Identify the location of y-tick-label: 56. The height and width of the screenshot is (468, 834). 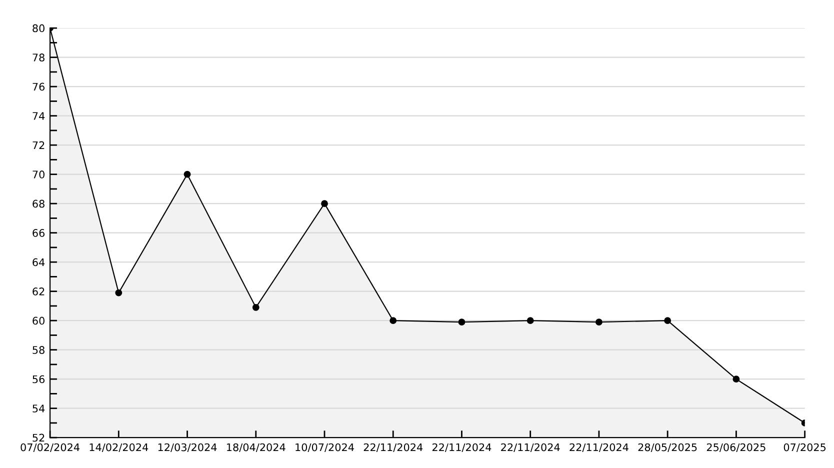
(38, 379).